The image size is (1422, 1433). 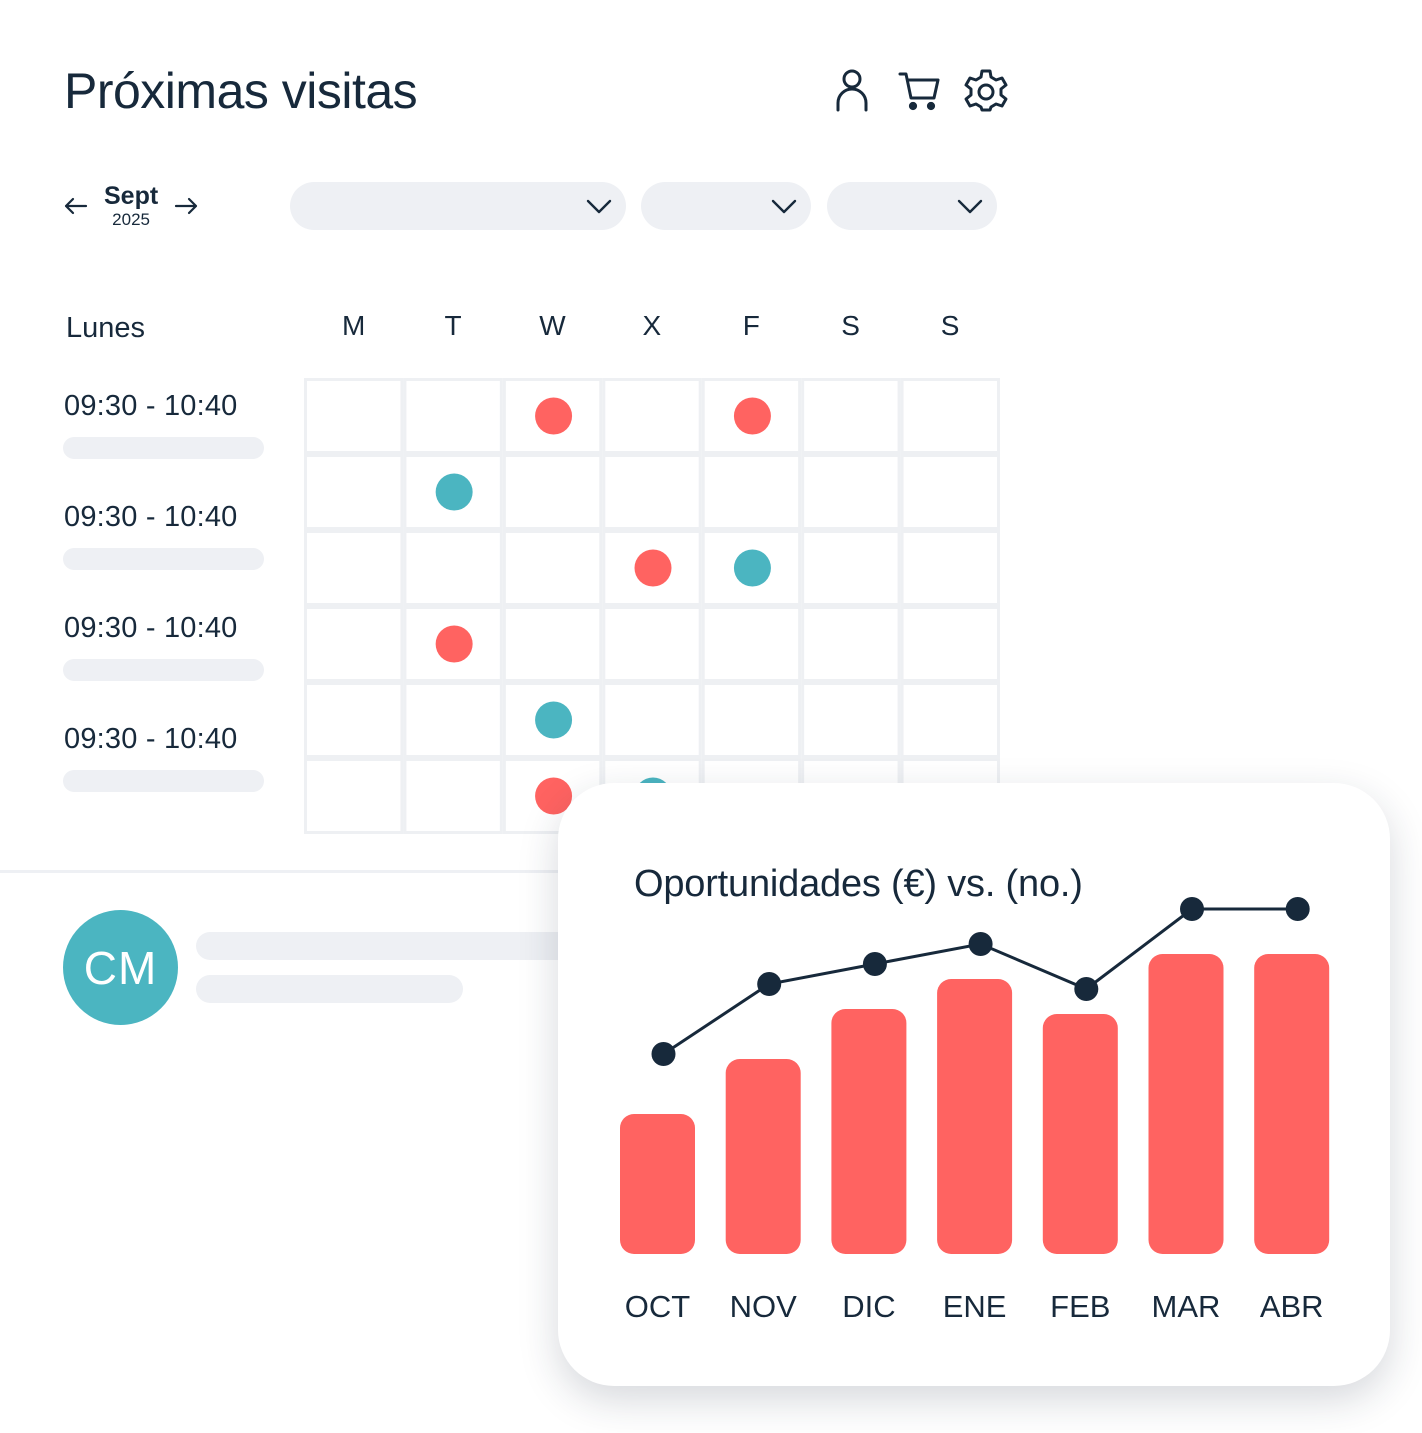 What do you see at coordinates (329, 989) in the screenshot?
I see `contact-detail-placeholder` at bounding box center [329, 989].